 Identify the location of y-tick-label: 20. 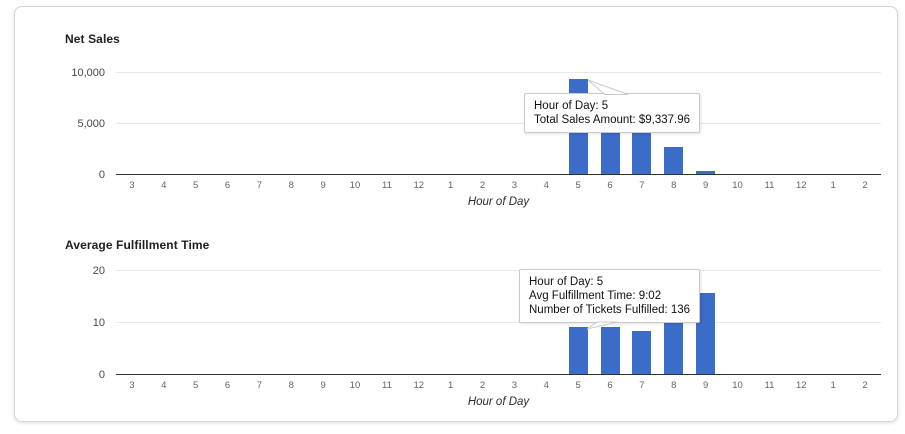
(98, 270).